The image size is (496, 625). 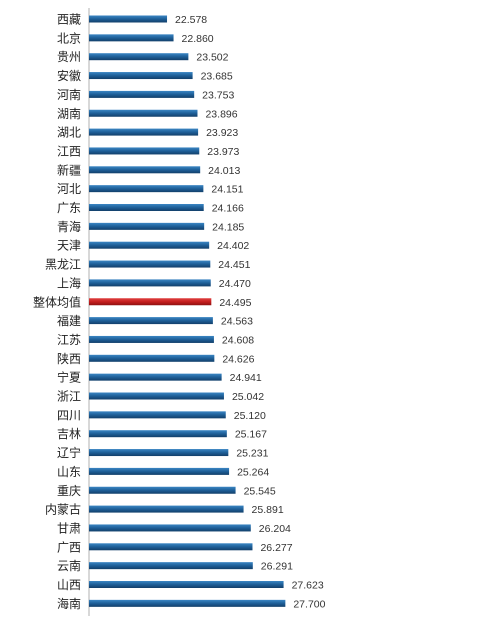 What do you see at coordinates (69, 547) in the screenshot?
I see `category-label: 广西` at bounding box center [69, 547].